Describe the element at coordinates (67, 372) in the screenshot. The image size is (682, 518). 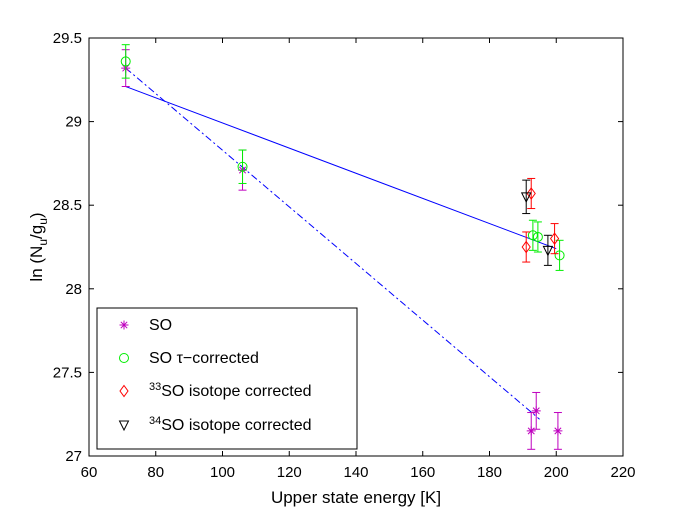
I see `y-tick-label: 27.5` at that location.